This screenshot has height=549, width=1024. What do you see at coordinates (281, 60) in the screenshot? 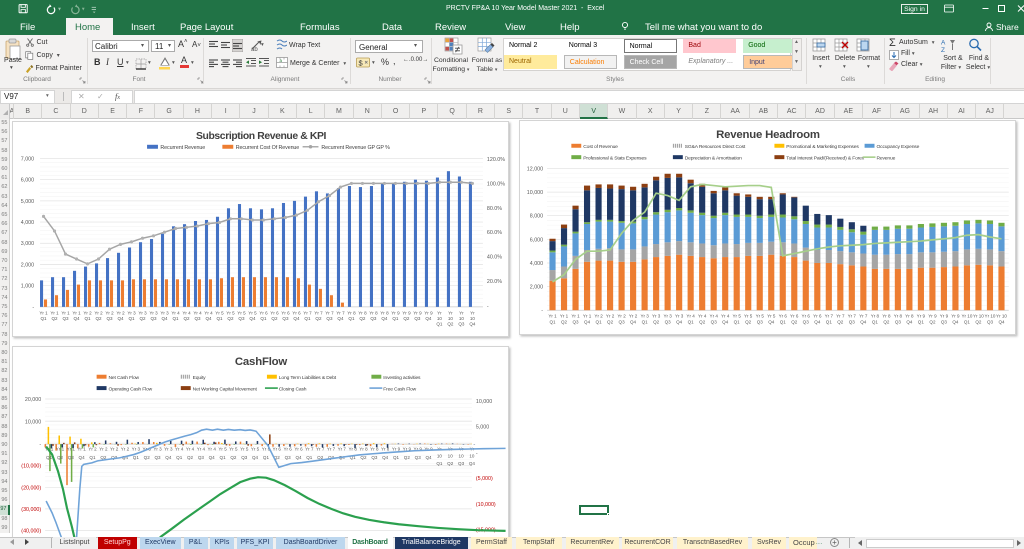
I see `svg-text: a` at bounding box center [281, 60].